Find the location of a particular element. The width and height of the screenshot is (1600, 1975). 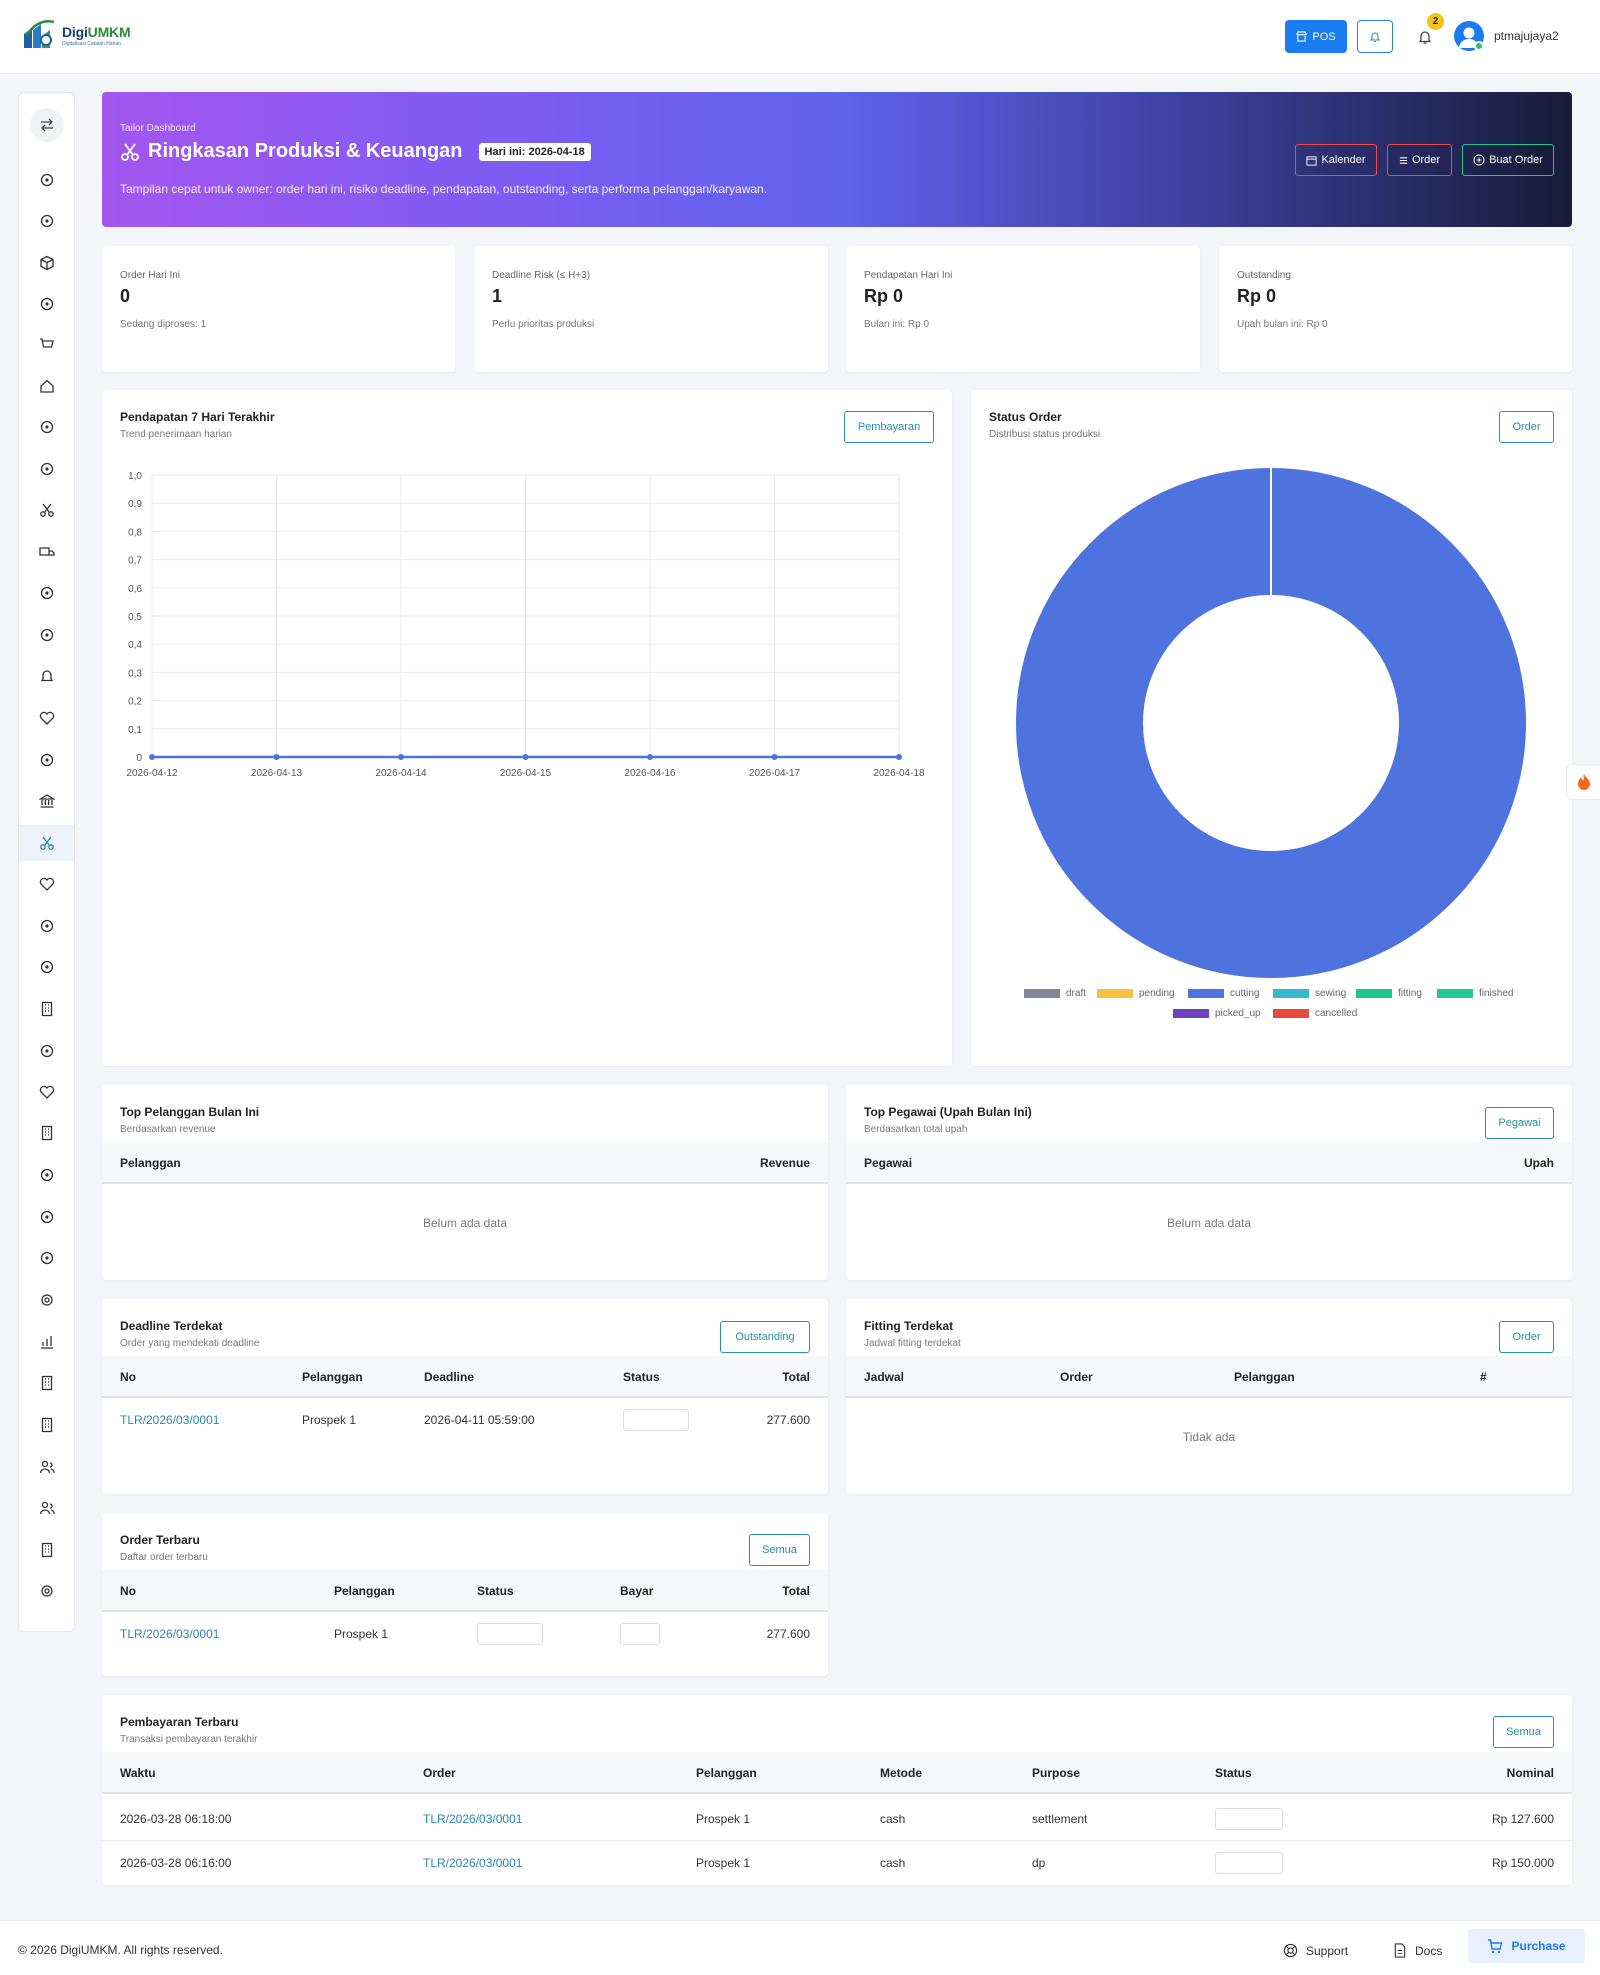

column-header: Revenue is located at coordinates (784, 1163).